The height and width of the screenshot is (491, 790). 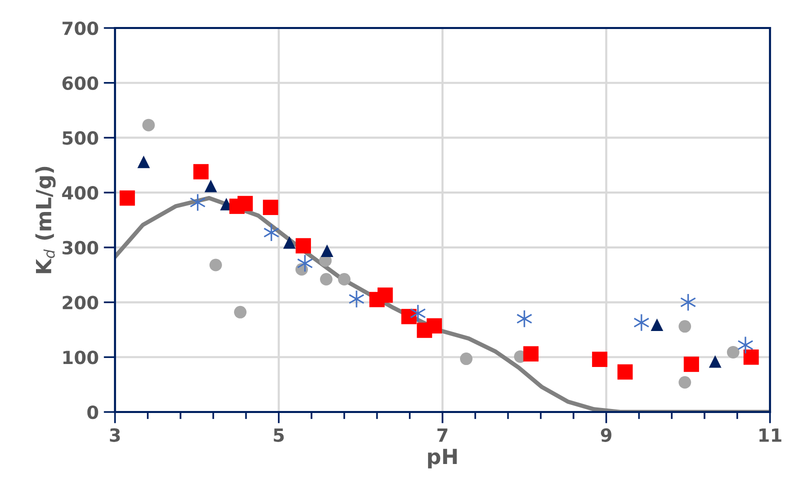 I want to click on x-axis-title: pH, so click(x=442, y=458).